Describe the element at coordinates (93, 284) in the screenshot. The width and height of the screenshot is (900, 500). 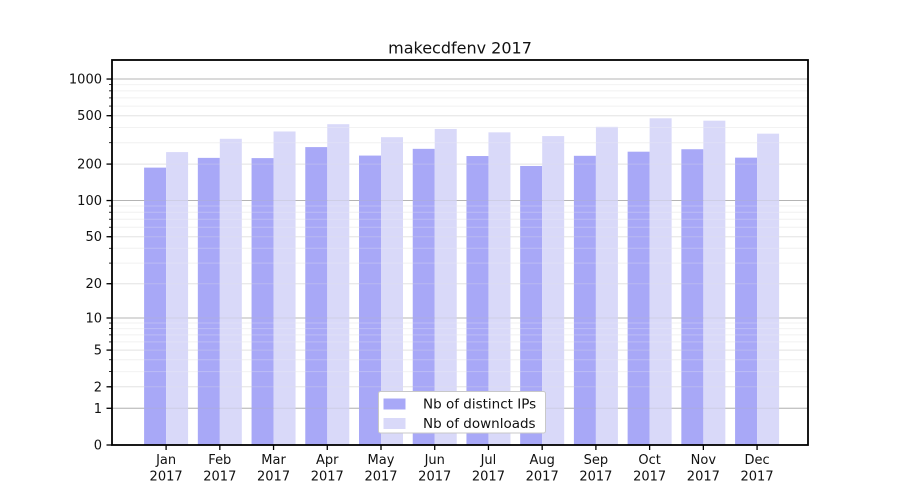
I see `y-tick-label-20: 20` at that location.